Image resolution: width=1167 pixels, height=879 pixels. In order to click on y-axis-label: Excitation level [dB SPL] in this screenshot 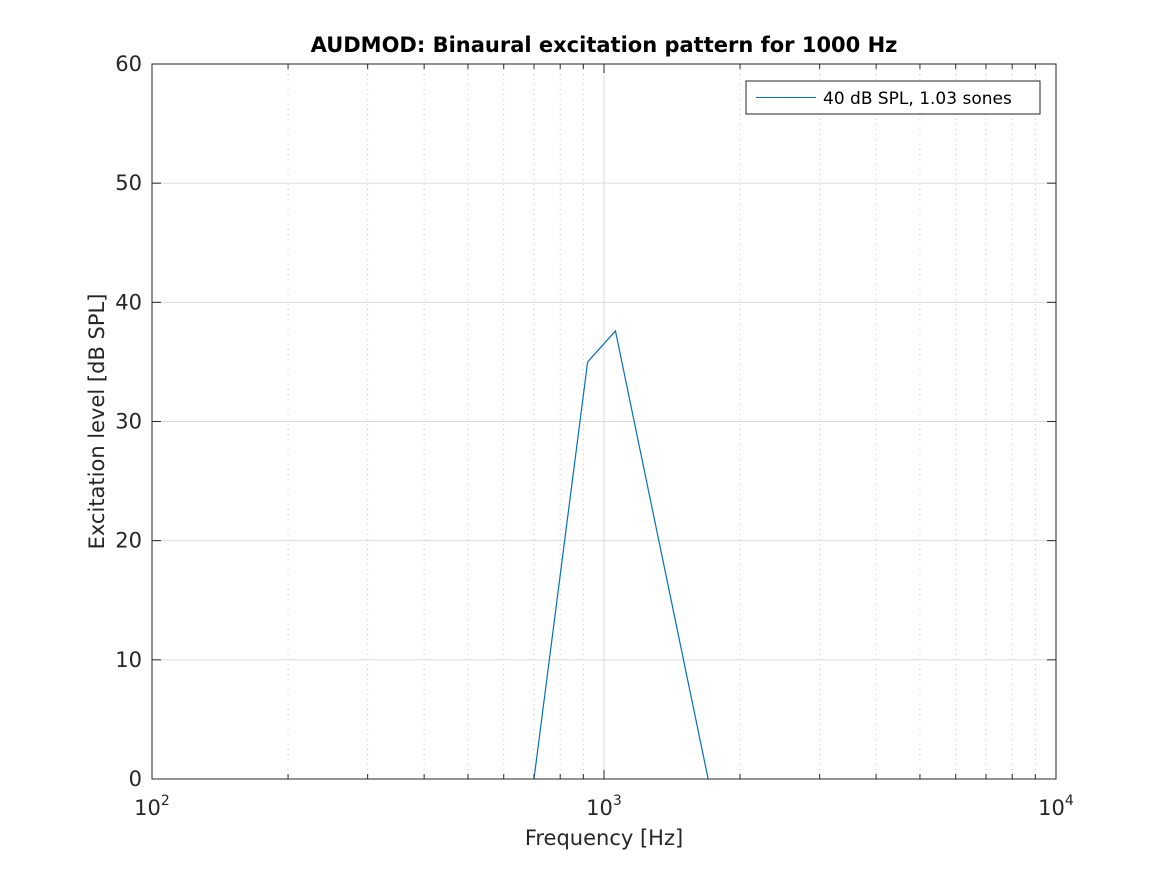, I will do `click(97, 422)`.